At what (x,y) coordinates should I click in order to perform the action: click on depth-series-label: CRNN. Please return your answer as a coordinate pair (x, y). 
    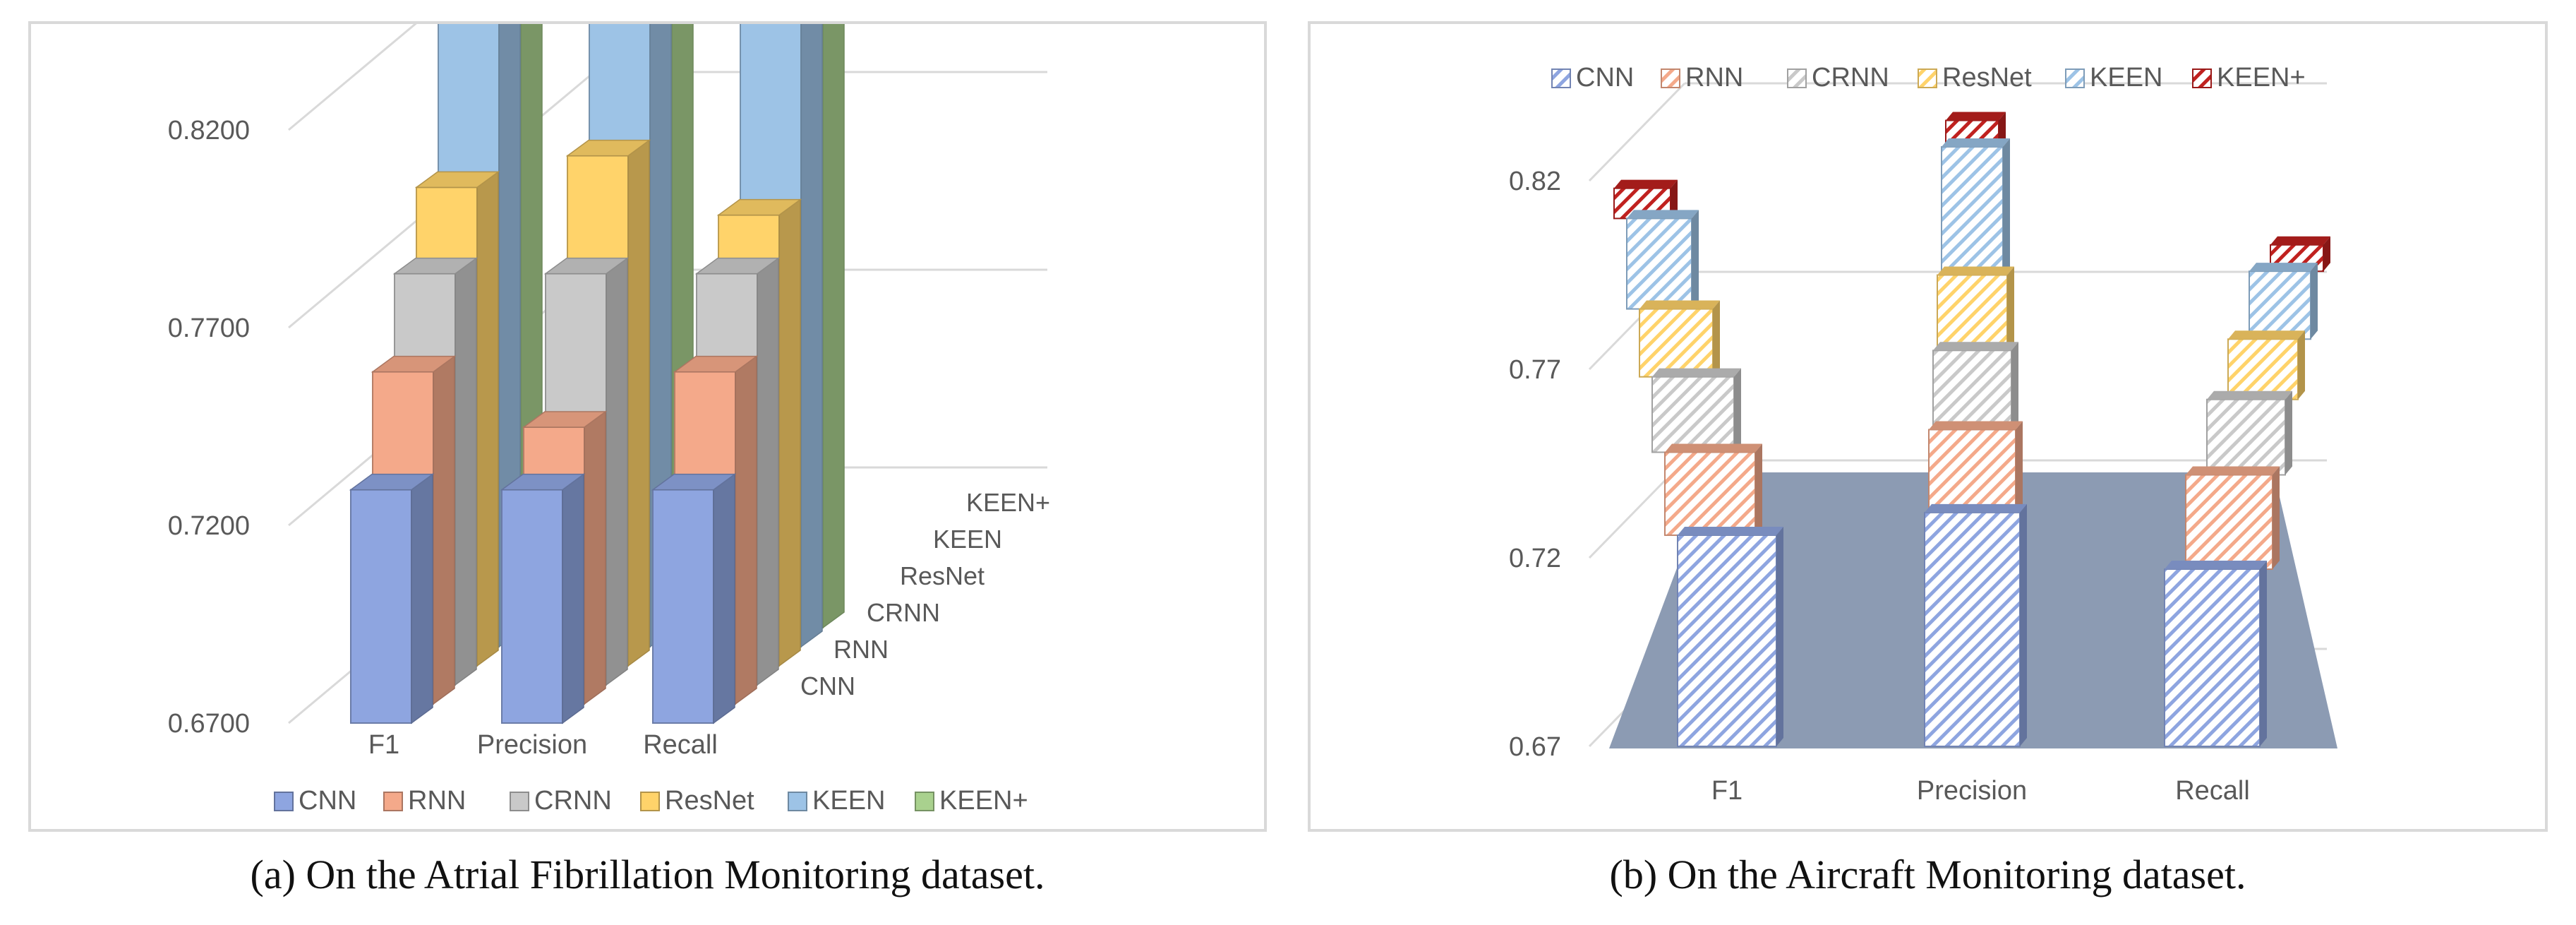
    Looking at the image, I should click on (903, 612).